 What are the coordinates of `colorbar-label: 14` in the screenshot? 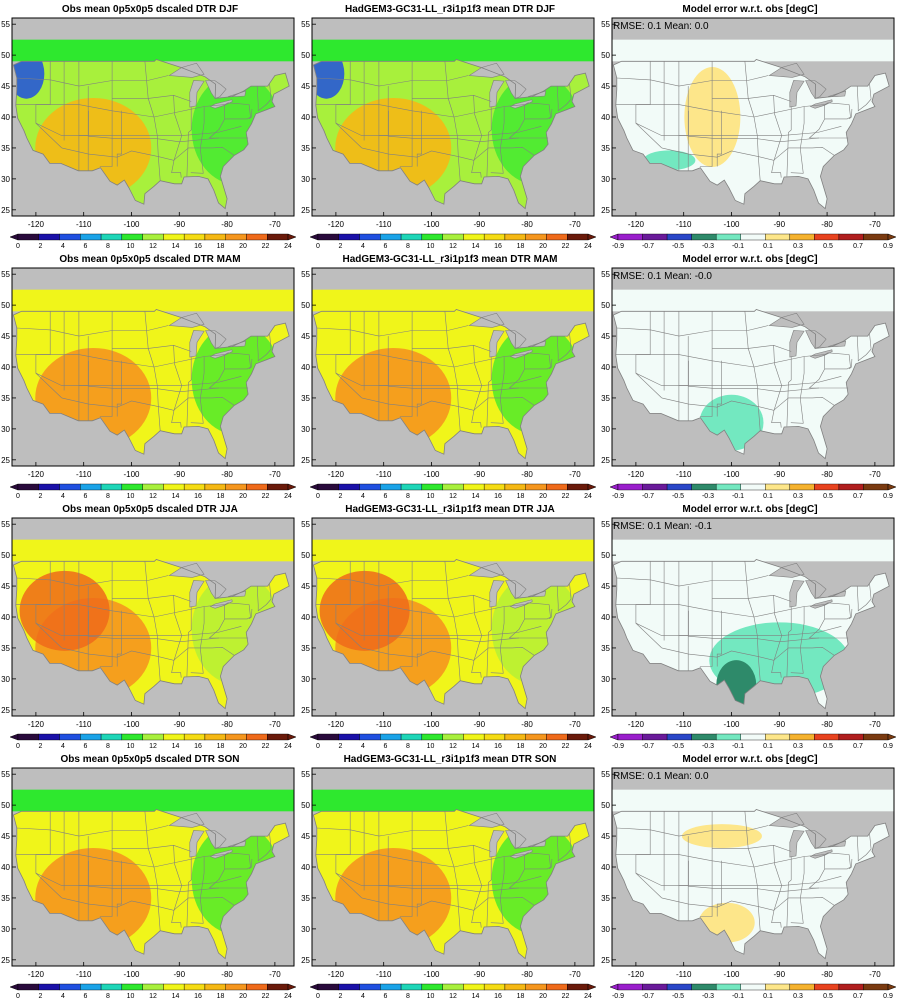 It's located at (476, 496).